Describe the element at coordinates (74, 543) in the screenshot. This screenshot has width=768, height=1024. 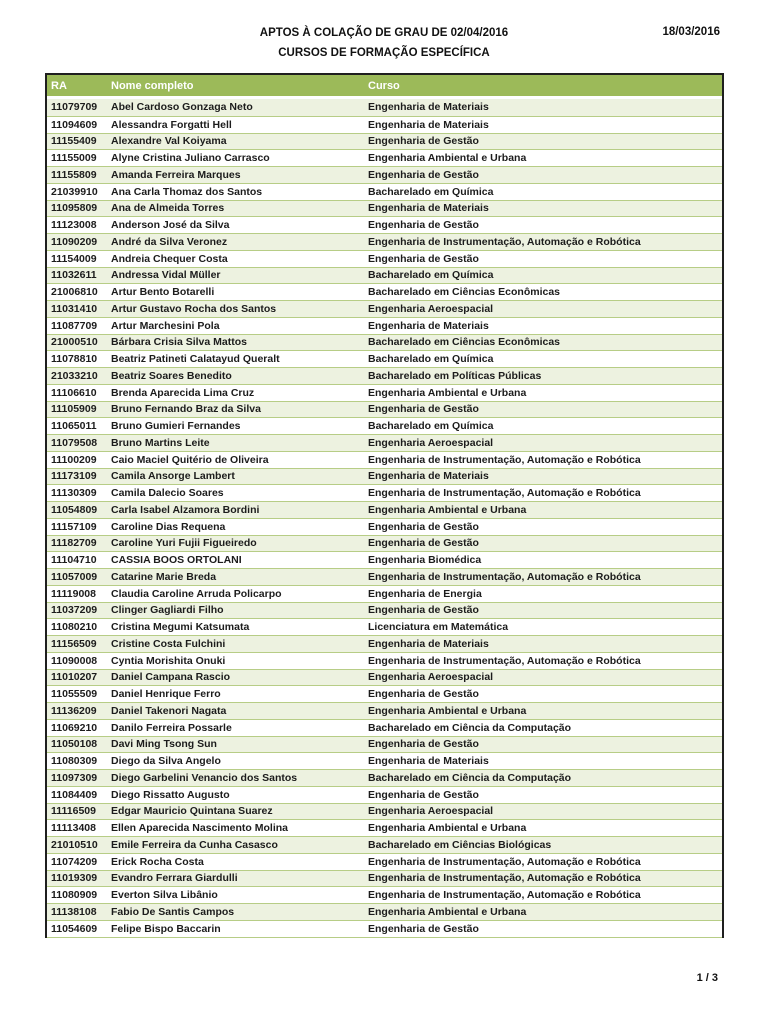
I see `ra-cell: 11182709` at that location.